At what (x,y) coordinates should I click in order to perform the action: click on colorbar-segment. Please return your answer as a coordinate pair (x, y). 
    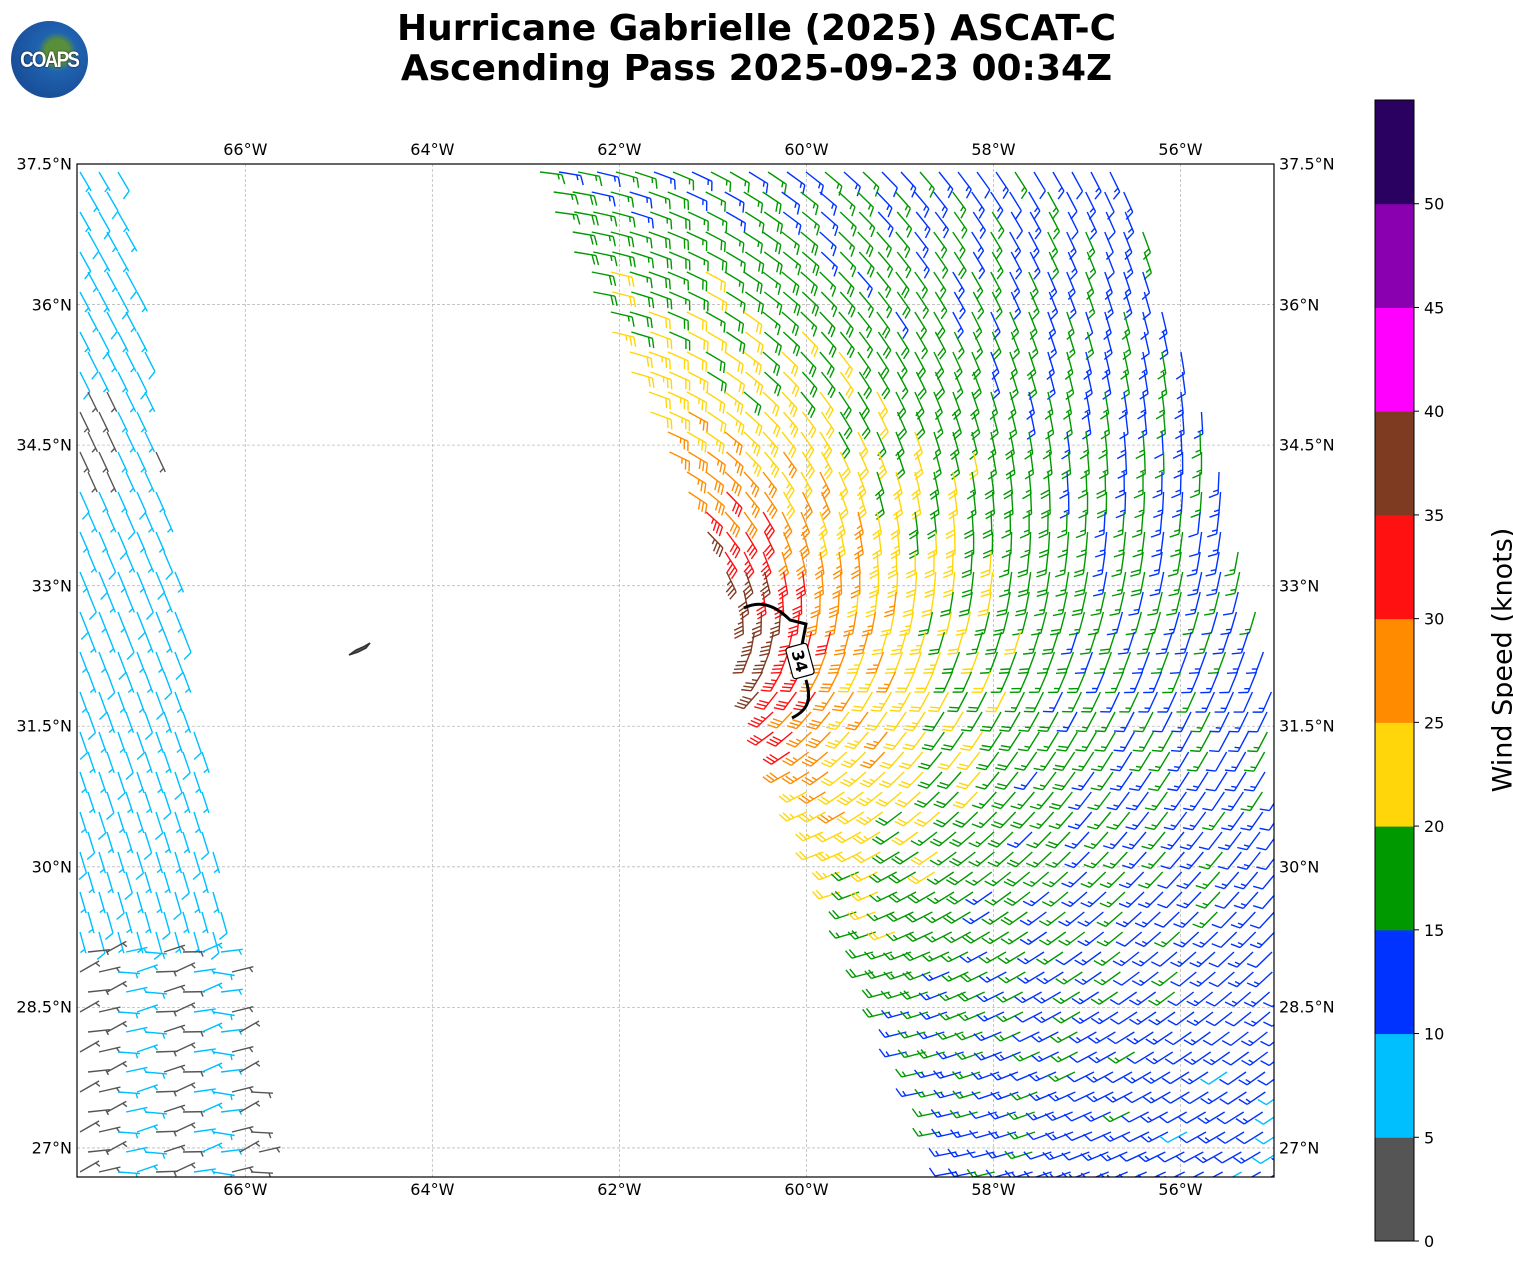
    Looking at the image, I should click on (1394, 255).